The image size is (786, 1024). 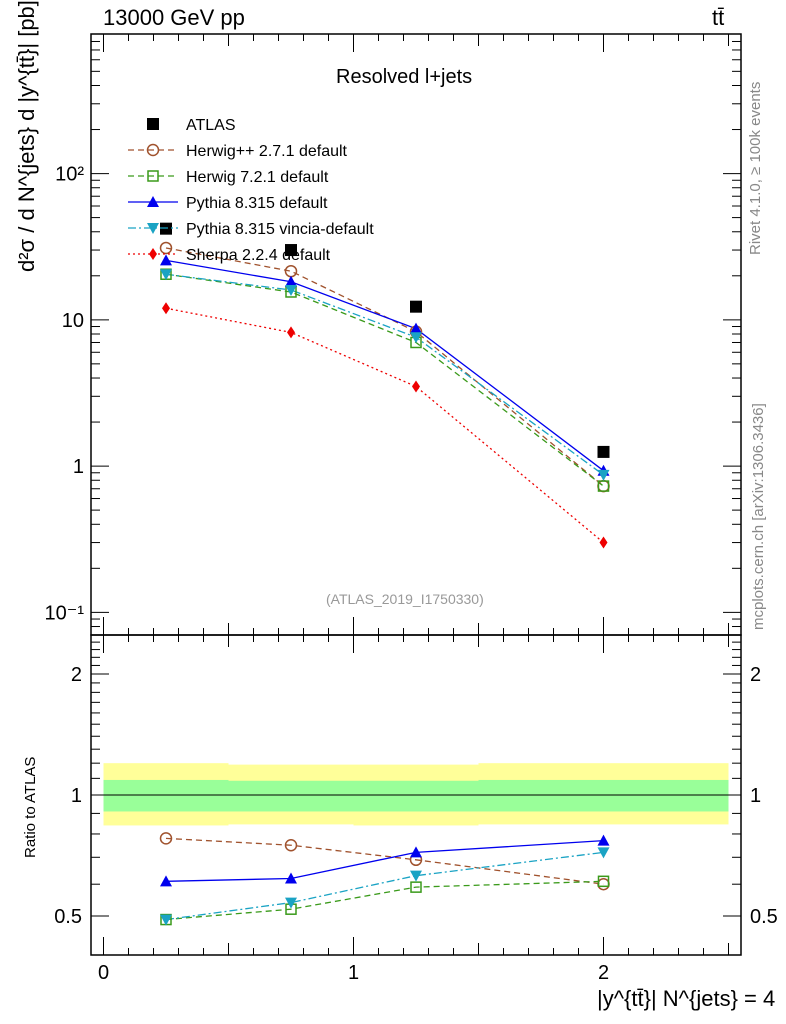 I want to click on main-line-sherpa-2-2-4-default, so click(x=384, y=425).